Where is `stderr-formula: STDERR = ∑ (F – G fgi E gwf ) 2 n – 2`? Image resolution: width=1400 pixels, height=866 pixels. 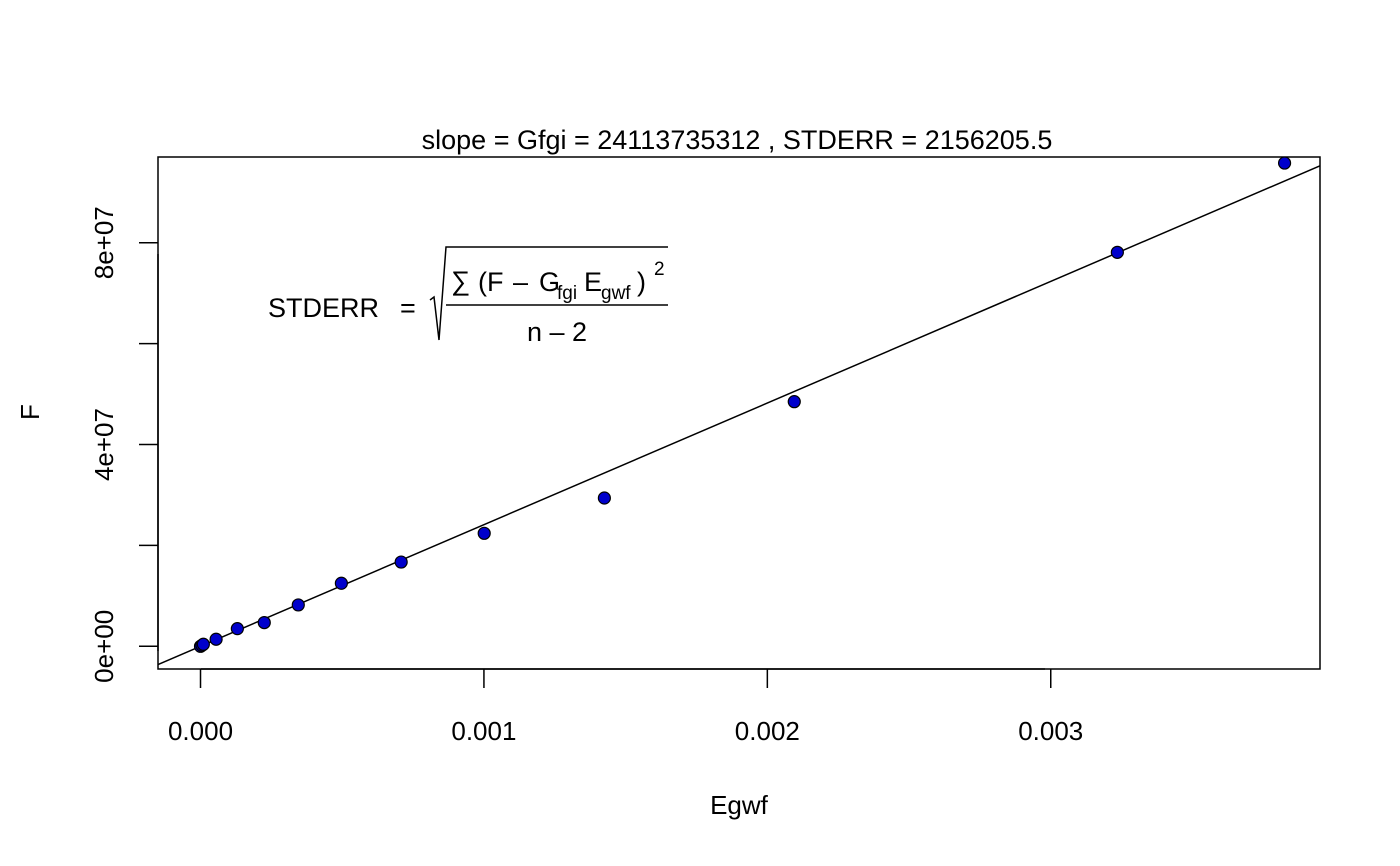 stderr-formula: STDERR = ∑ (F – G fgi E gwf ) 2 n – 2 is located at coordinates (468, 296).